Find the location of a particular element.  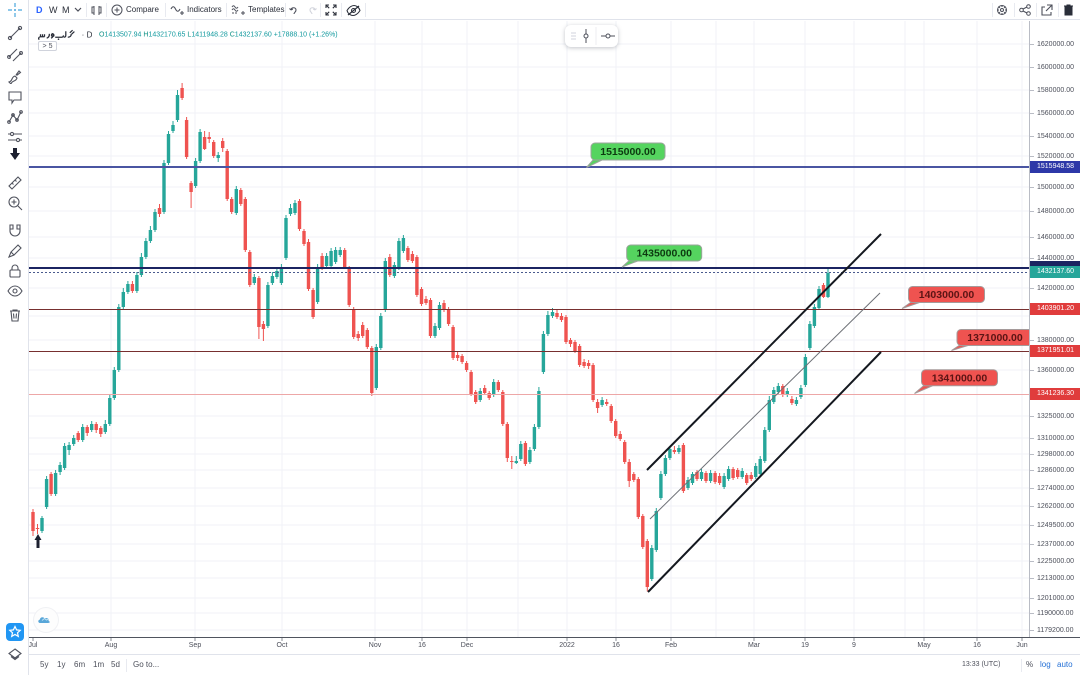

svg-text: 1403000.00 is located at coordinates (947, 295).